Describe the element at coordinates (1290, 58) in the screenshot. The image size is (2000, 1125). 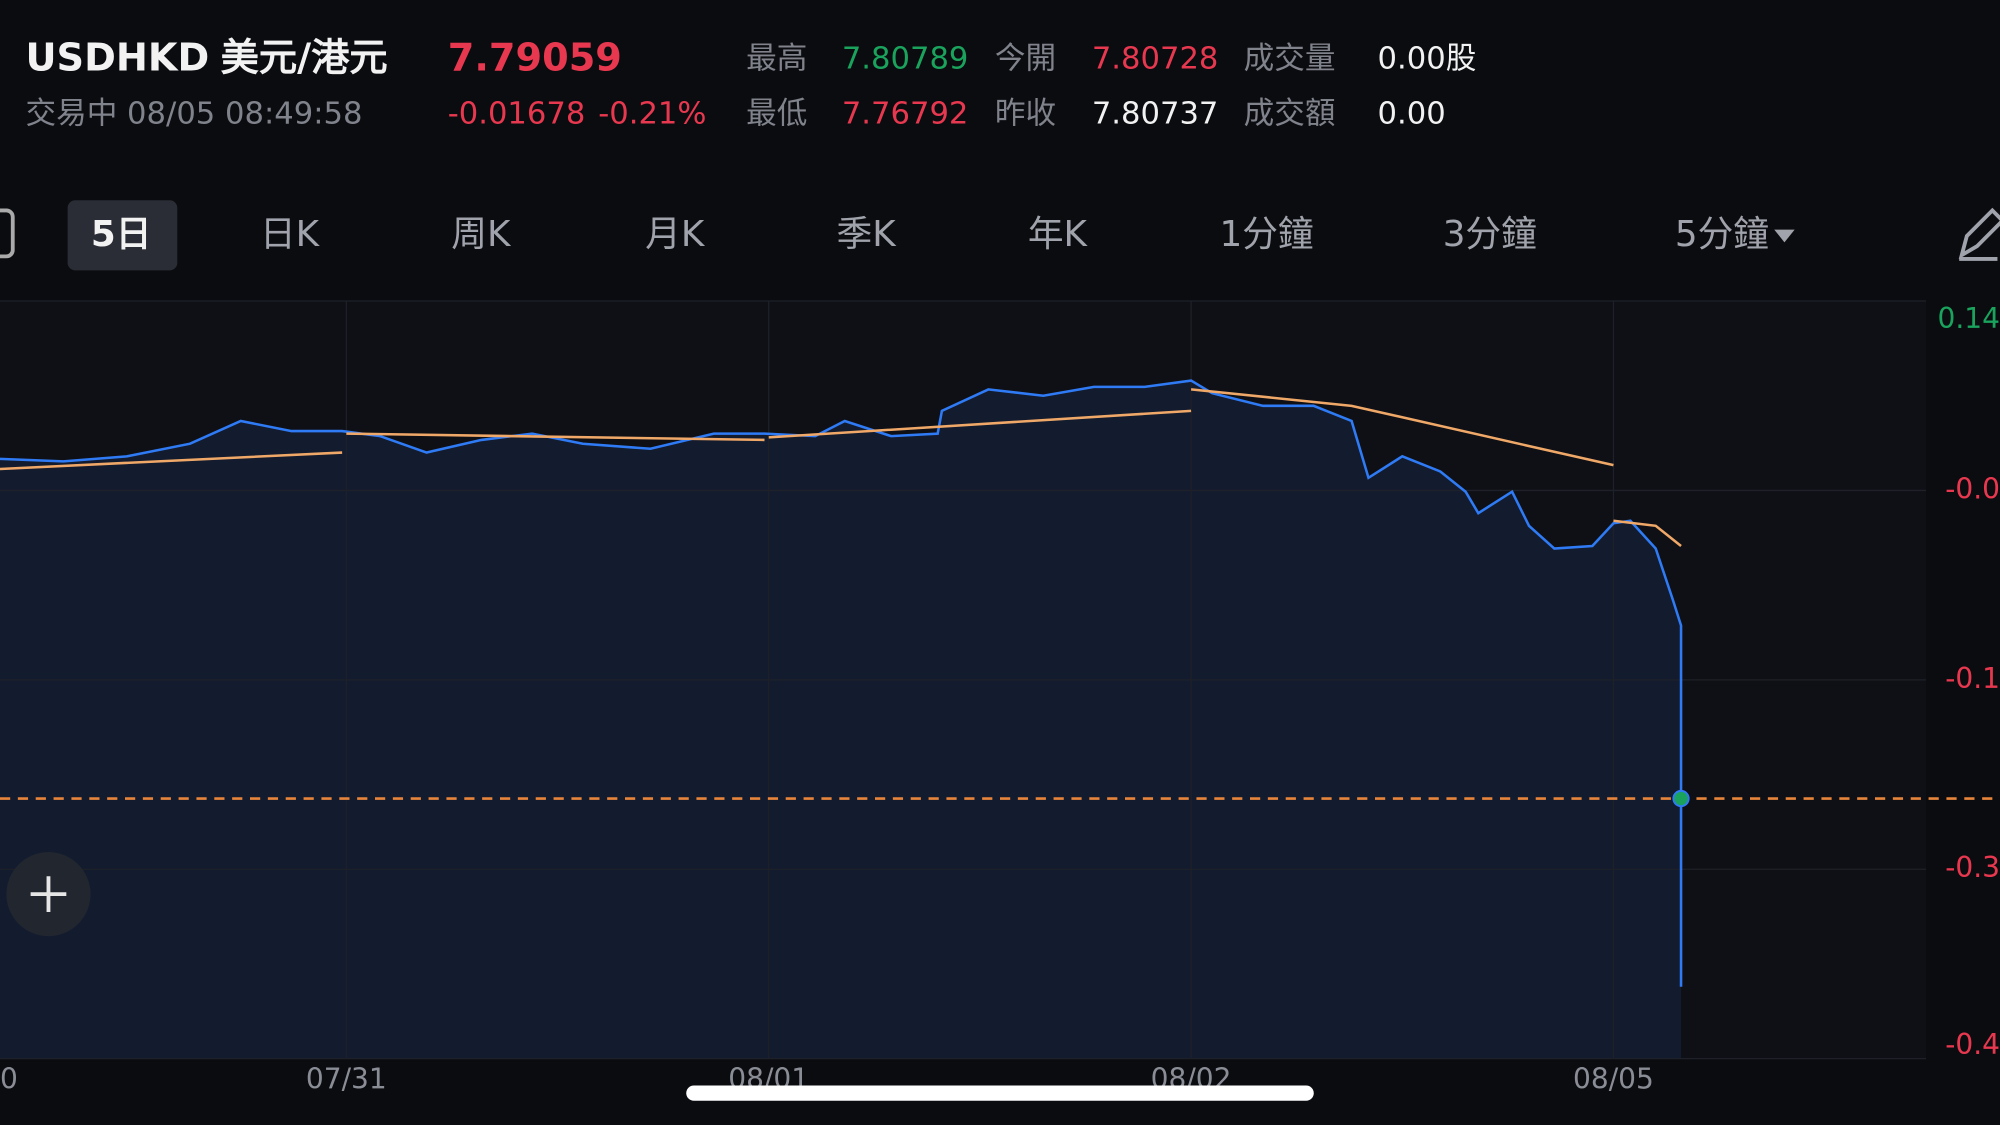
I see `stat-label: 成交量` at that location.